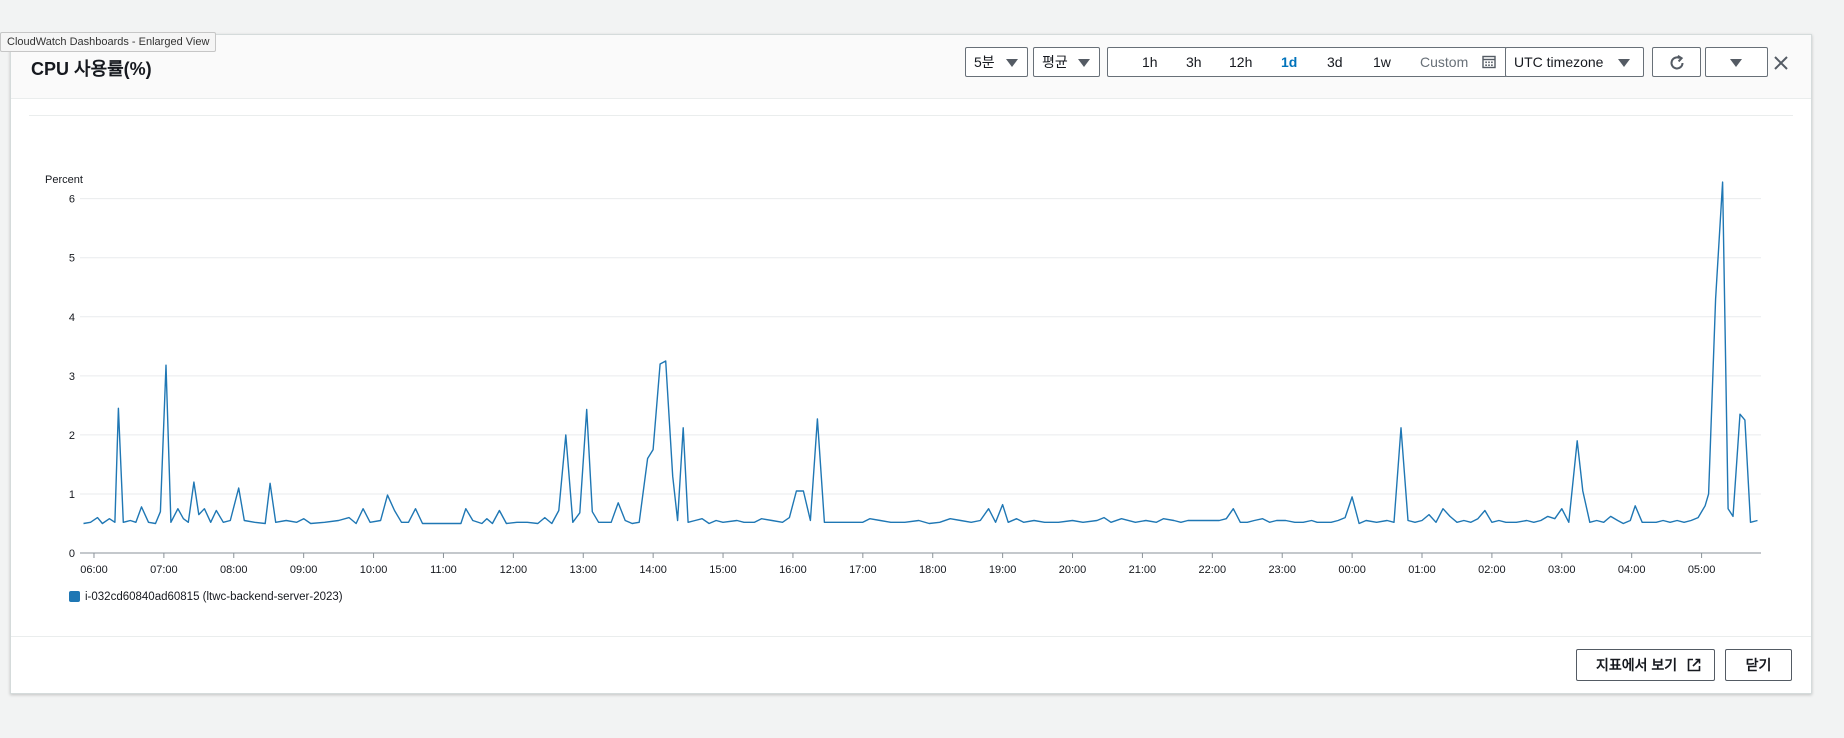  What do you see at coordinates (1559, 62) in the screenshot?
I see `timezone-value: UTC timezone` at bounding box center [1559, 62].